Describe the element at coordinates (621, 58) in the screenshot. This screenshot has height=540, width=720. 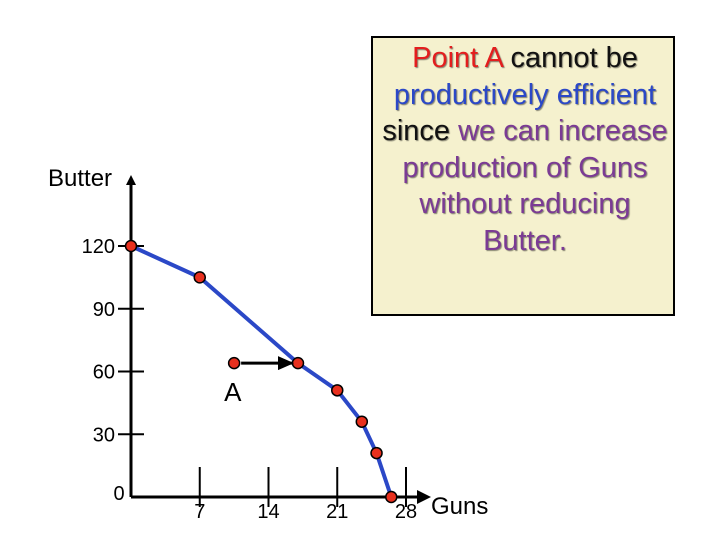
I see `callout-segment: be` at that location.